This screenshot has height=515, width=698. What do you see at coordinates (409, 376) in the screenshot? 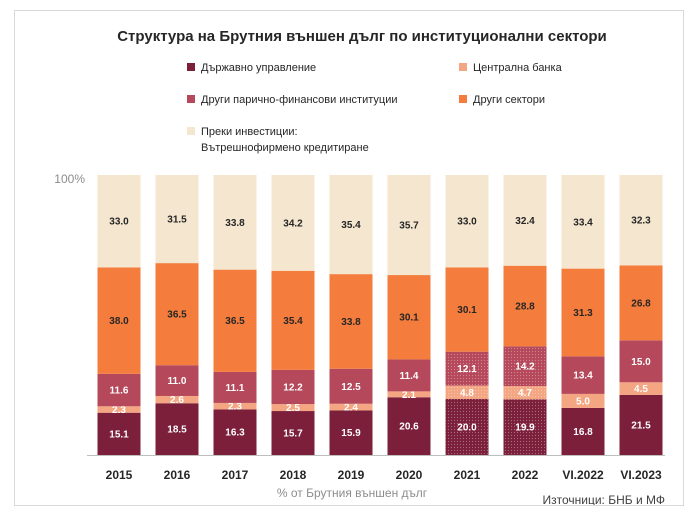
I see `data-label: 11.4` at bounding box center [409, 376].